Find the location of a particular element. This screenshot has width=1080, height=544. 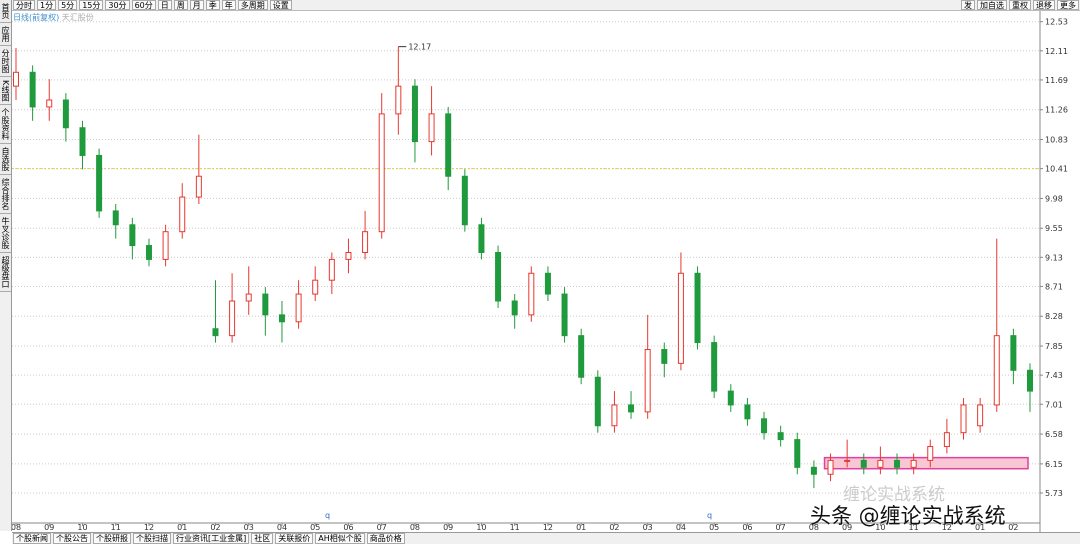

side-tab: 分时图 is located at coordinates (5, 61).